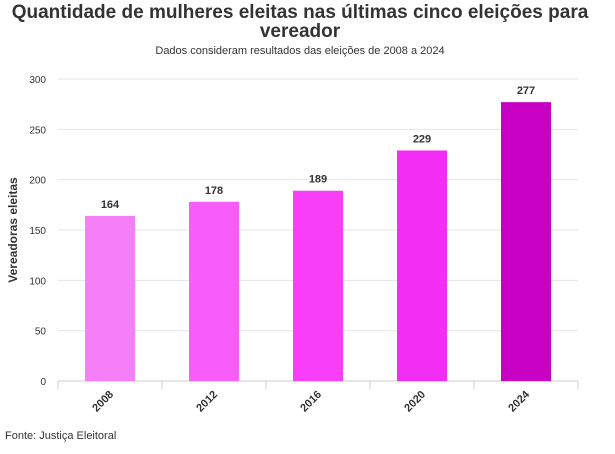 The image size is (615, 454). What do you see at coordinates (311, 402) in the screenshot?
I see `x-tick-label-2016: 2016` at bounding box center [311, 402].